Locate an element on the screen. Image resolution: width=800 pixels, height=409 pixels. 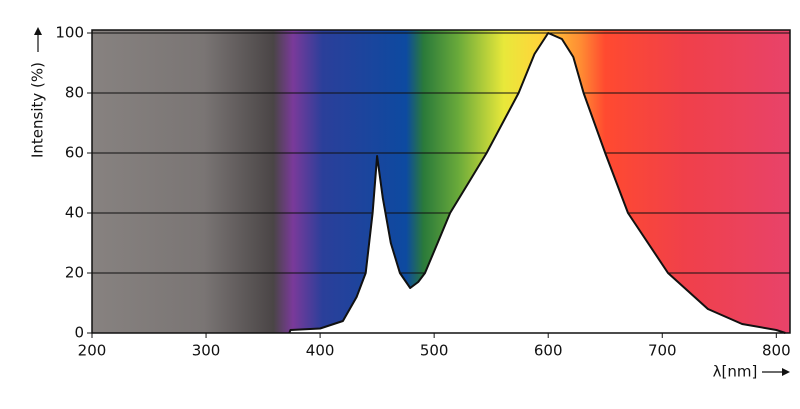
x-tick-label: 600 is located at coordinates (548, 351).